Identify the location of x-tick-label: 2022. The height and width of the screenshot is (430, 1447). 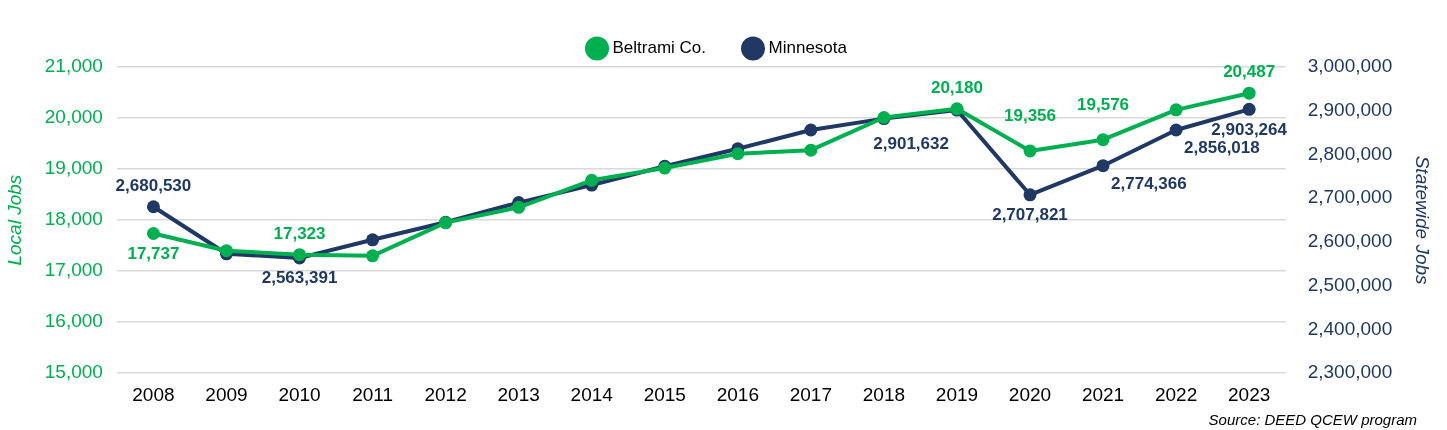
(1176, 394).